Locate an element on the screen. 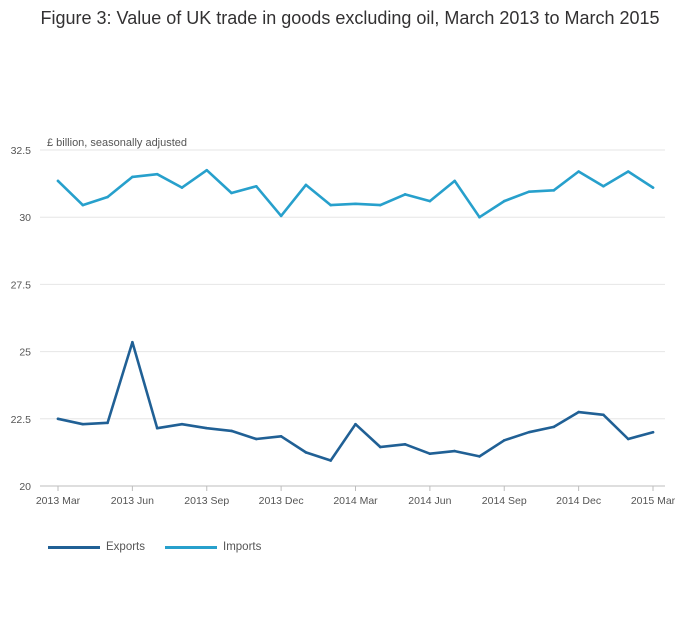 Image resolution: width=700 pixels, height=635 pixels. x-tick-label: 2014 Jun is located at coordinates (429, 501).